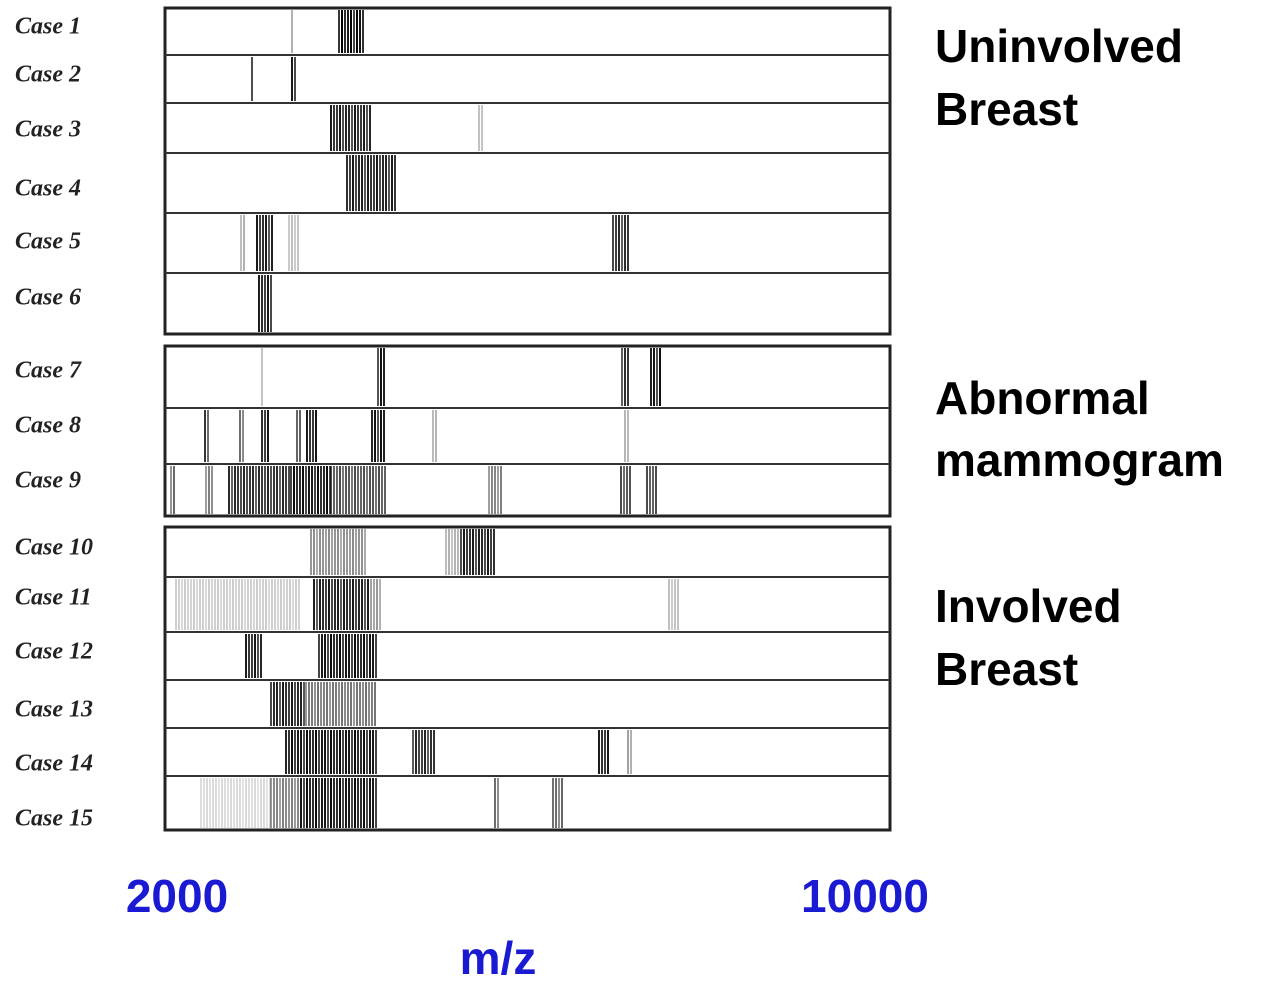 The image size is (1285, 983). What do you see at coordinates (1006, 669) in the screenshot?
I see `group-label: Breast` at bounding box center [1006, 669].